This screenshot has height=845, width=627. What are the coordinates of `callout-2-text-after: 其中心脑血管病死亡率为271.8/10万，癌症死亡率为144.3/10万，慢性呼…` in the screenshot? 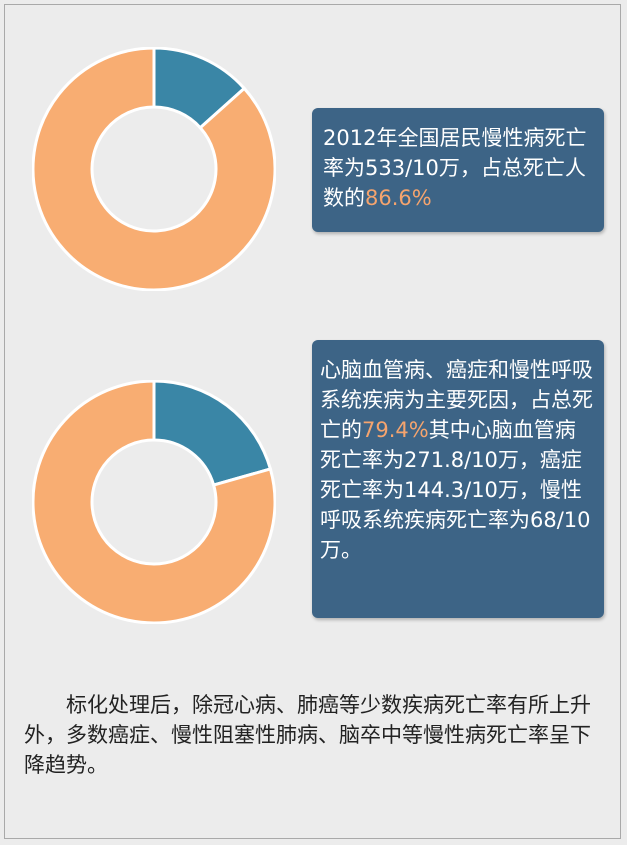 It's located at (455, 490).